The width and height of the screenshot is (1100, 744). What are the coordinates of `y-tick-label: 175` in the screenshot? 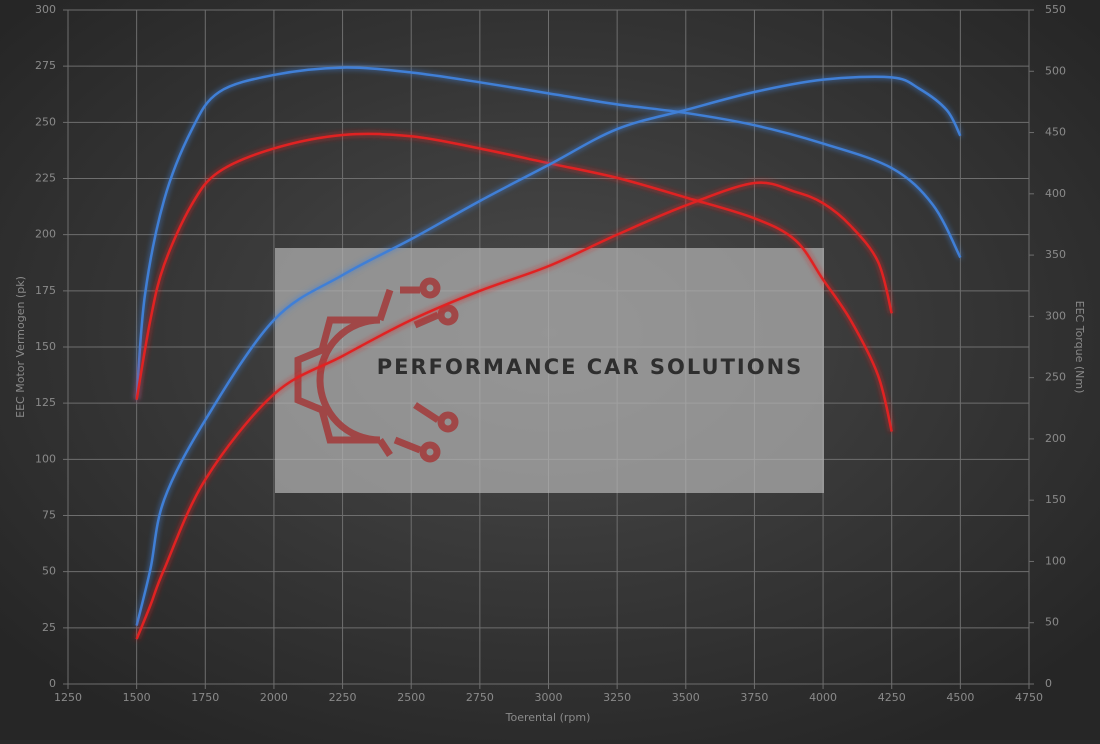 It's located at (45, 290).